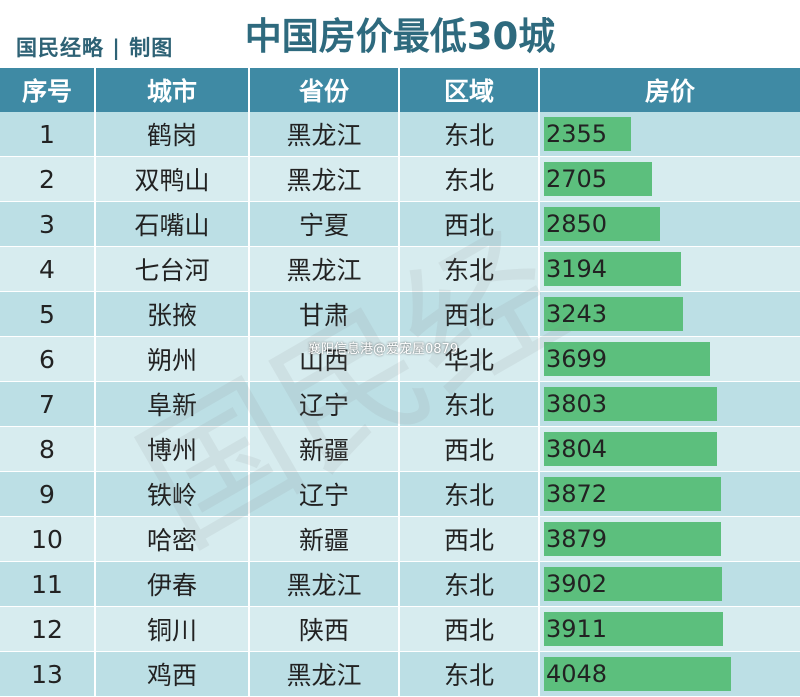 Image resolution: width=800 pixels, height=697 pixels. I want to click on table-header: 序号 城市 省份 区域 房价, so click(400, 90).